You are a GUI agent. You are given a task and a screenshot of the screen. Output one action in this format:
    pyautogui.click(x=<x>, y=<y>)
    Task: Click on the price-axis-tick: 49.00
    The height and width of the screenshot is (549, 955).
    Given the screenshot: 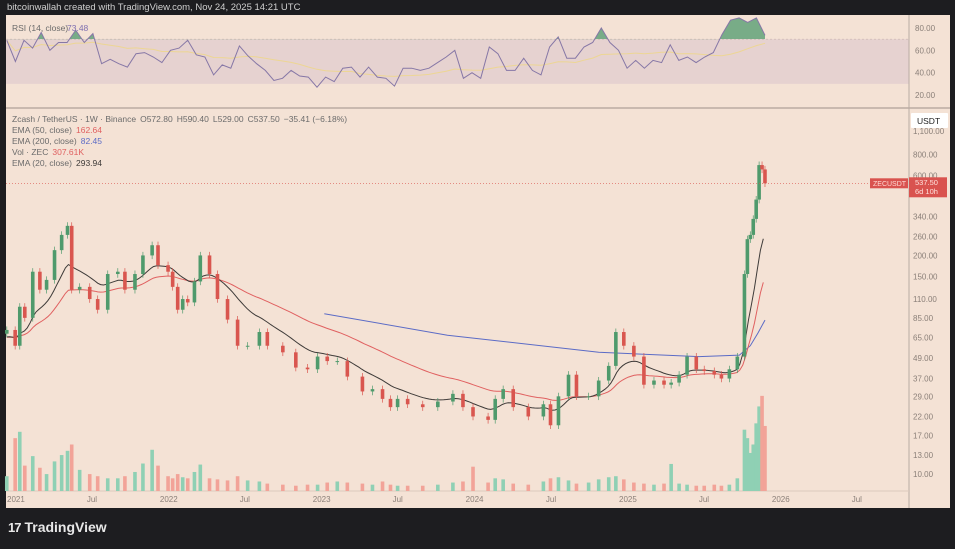 What is the action you would take?
    pyautogui.click(x=923, y=358)
    